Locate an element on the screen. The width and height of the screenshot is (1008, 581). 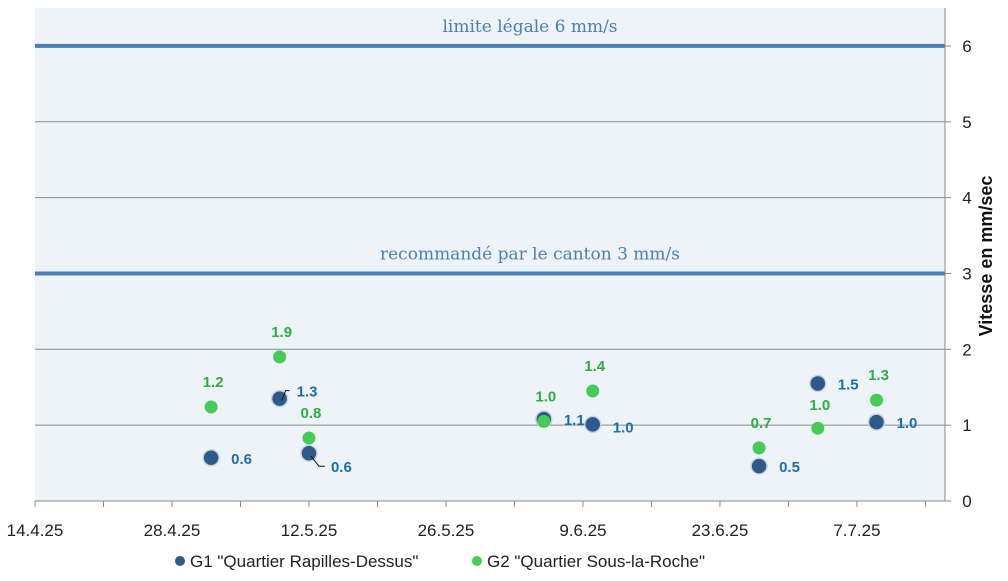
legend-marker-g1 is located at coordinates (180, 561).